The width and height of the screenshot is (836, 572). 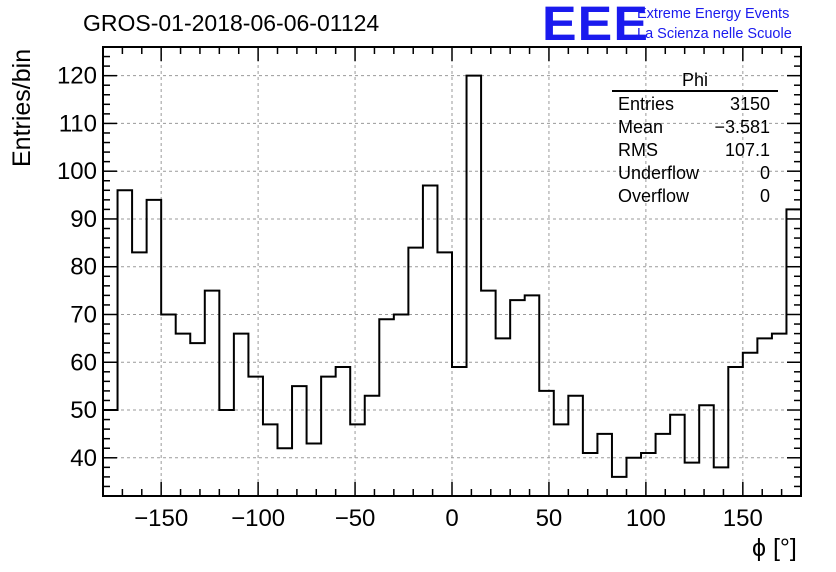 What do you see at coordinates (77, 171) in the screenshot?
I see `y-tick-label: 100` at bounding box center [77, 171].